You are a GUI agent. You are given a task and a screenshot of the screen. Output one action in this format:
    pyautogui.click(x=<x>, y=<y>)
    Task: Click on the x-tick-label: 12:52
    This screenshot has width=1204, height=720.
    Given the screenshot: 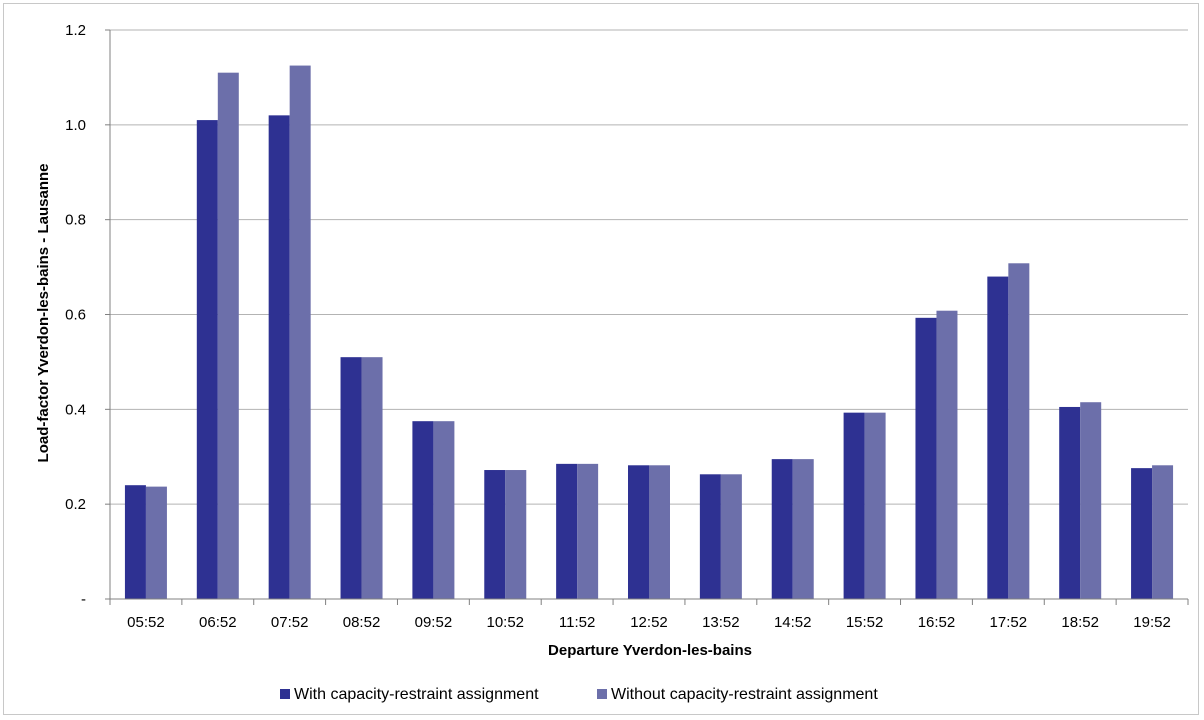 What is the action you would take?
    pyautogui.click(x=649, y=622)
    